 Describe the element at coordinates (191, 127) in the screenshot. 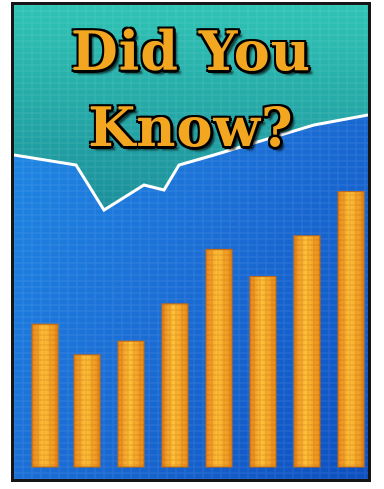

I see `headline-line-2: Know?` at that location.